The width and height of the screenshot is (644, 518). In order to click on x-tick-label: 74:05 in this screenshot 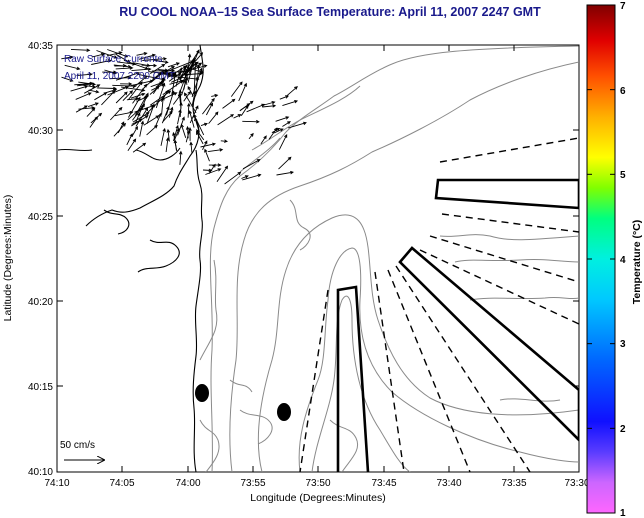, I will do `click(121, 483)`.